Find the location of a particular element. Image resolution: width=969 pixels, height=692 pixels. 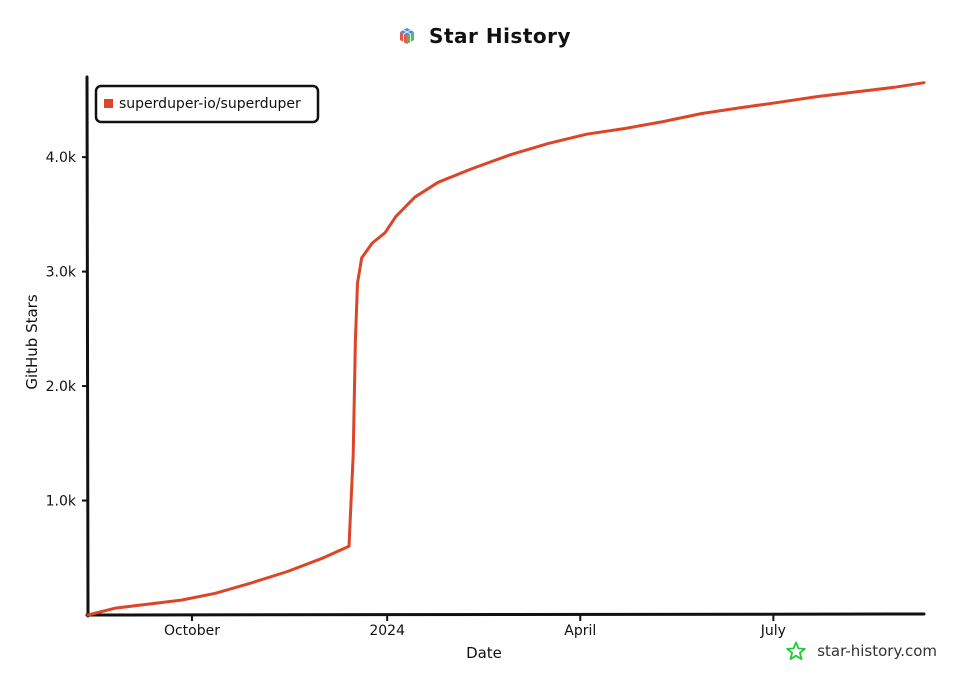

x-tick-label: July is located at coordinates (773, 631).